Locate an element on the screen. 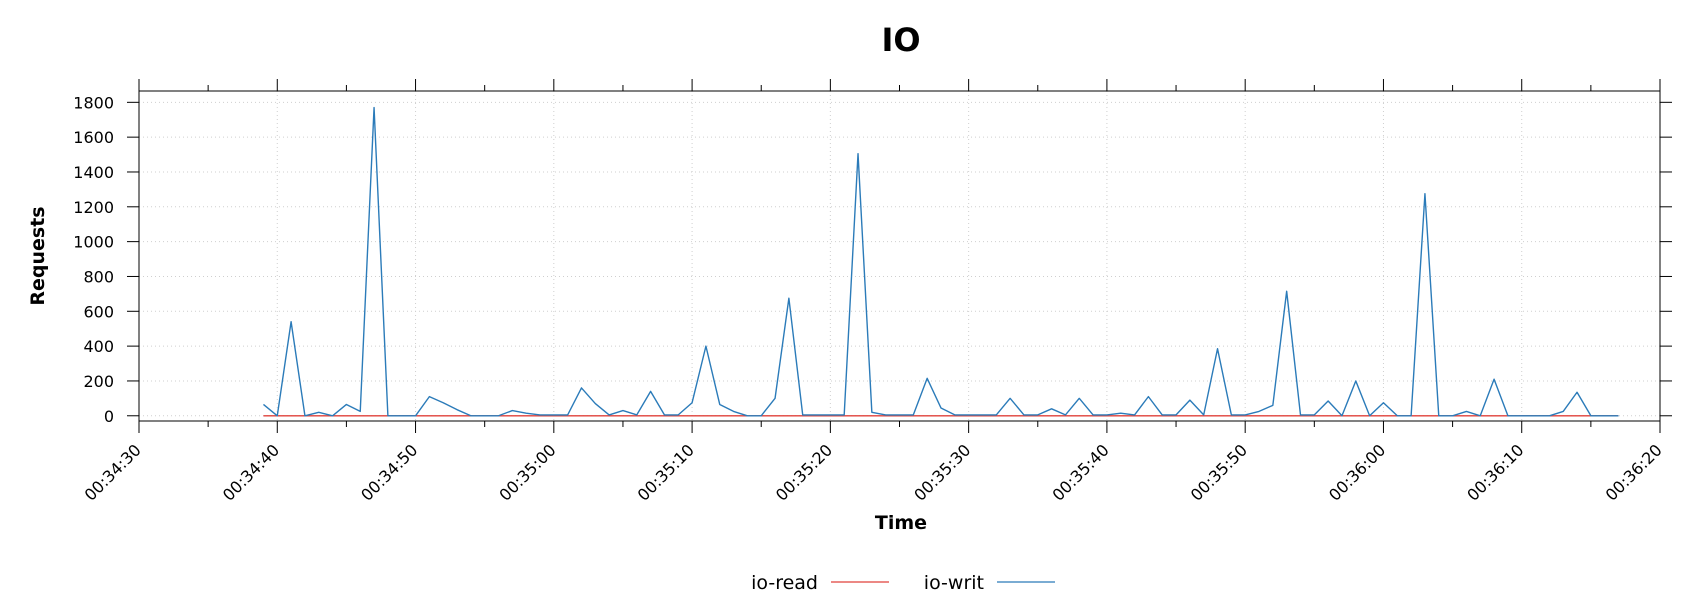 This screenshot has width=1700, height=600. x-tick-label: 00:35:00 is located at coordinates (527, 472).